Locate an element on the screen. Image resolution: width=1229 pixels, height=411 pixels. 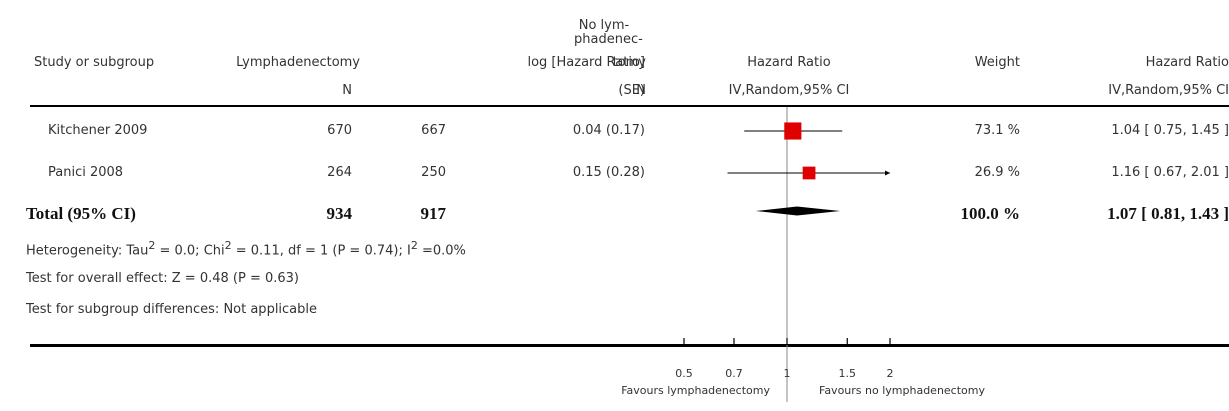
ci-arrow is located at coordinates (887, 173).